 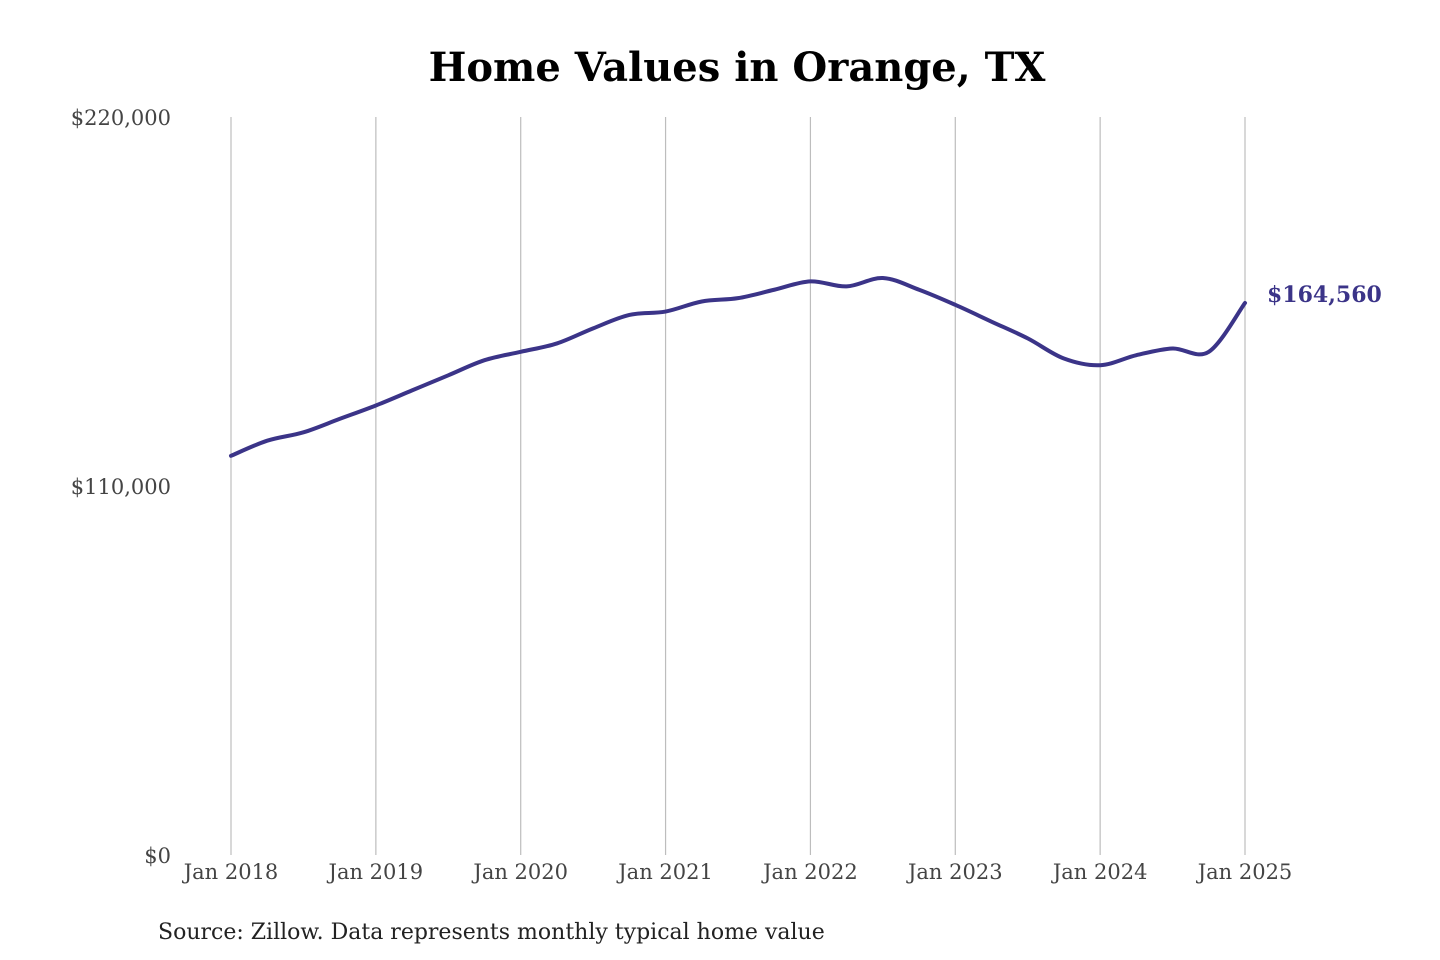 I want to click on end-value-label: $164,560, so click(x=1324, y=295).